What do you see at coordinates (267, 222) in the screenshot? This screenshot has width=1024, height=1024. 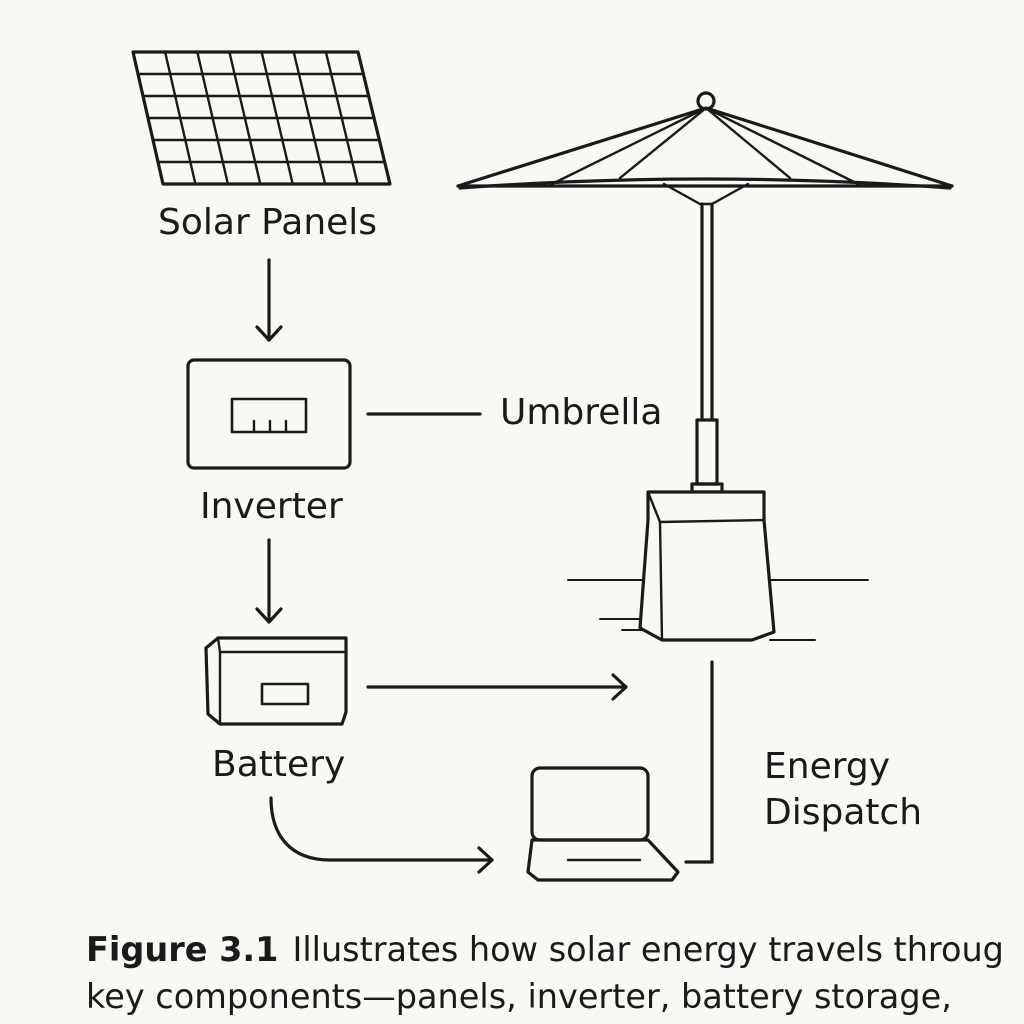 I see `solar-panels-label: Solar Panels` at bounding box center [267, 222].